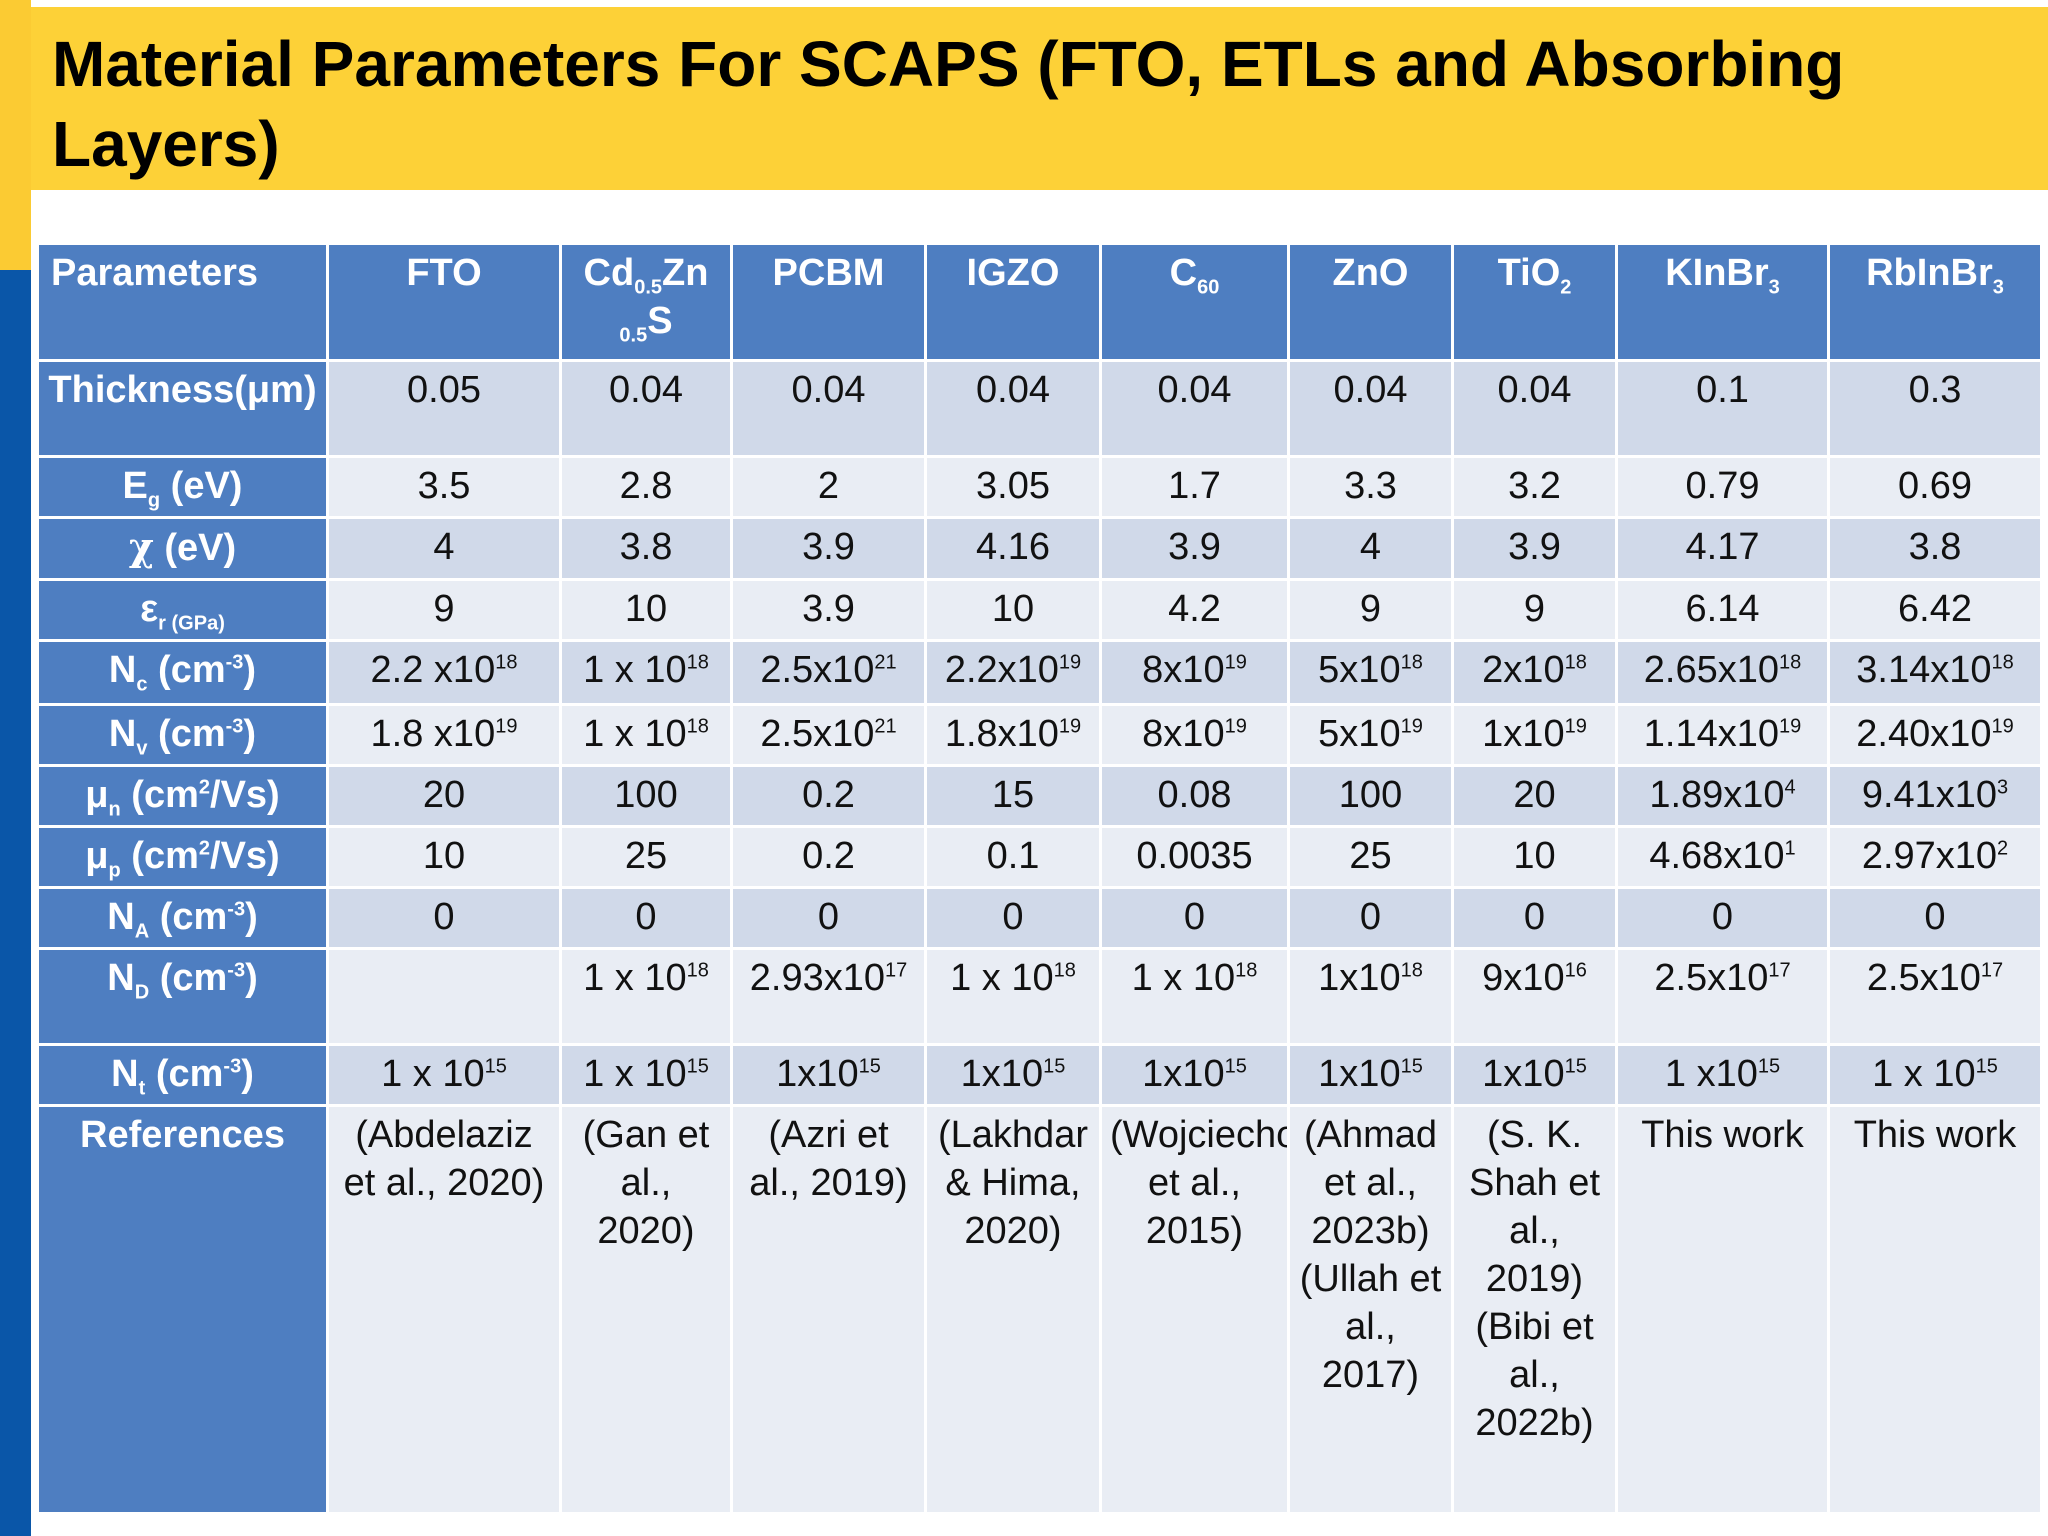  I want to click on cell-eg: 1.7, so click(1194, 487).